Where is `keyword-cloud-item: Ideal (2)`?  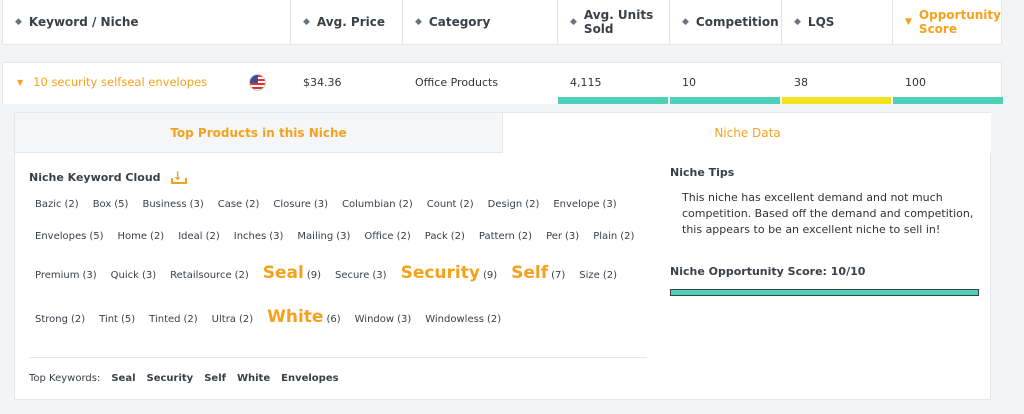
keyword-cloud-item: Ideal (2) is located at coordinates (199, 236).